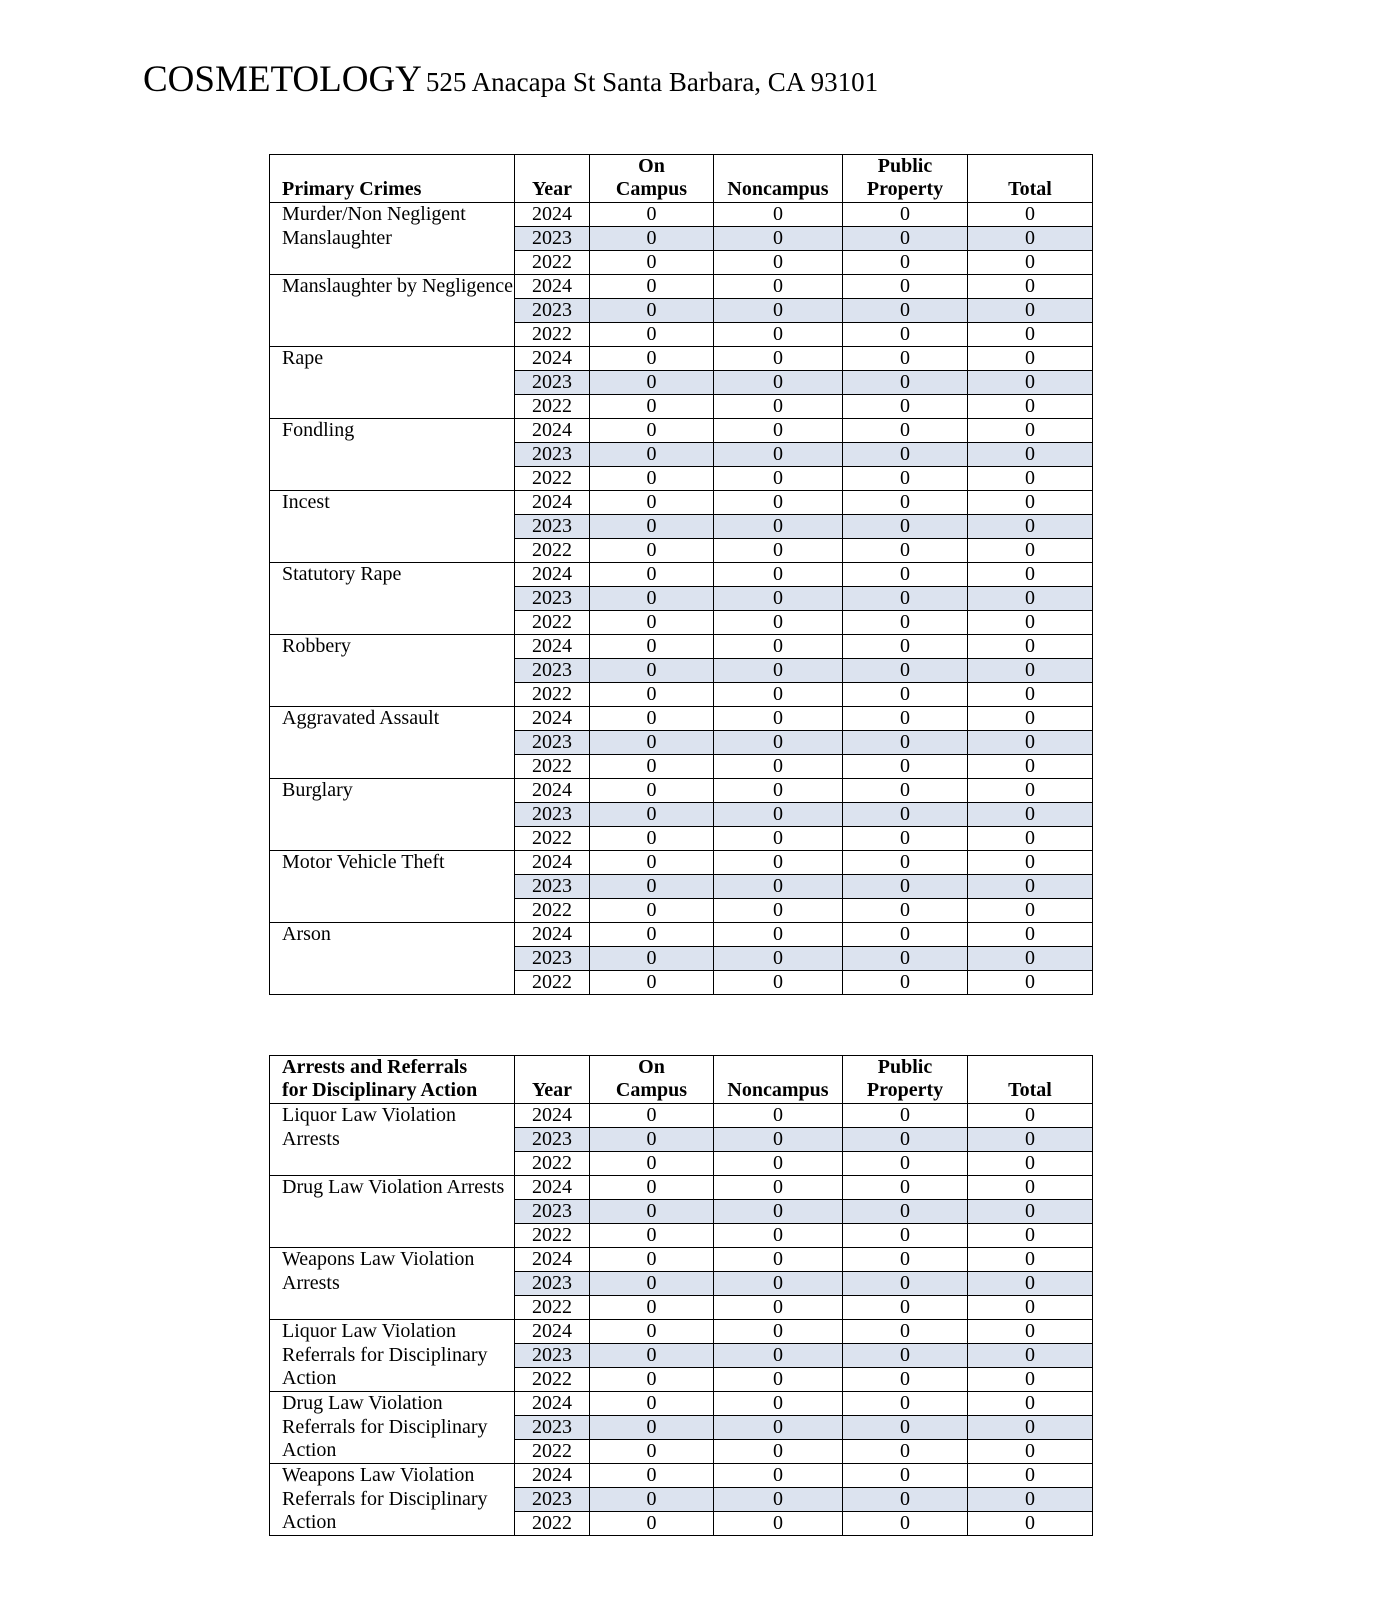 This screenshot has height=1616, width=1374. I want to click on crime-category: Murder/Non Negligent Manslaughter, so click(392, 238).